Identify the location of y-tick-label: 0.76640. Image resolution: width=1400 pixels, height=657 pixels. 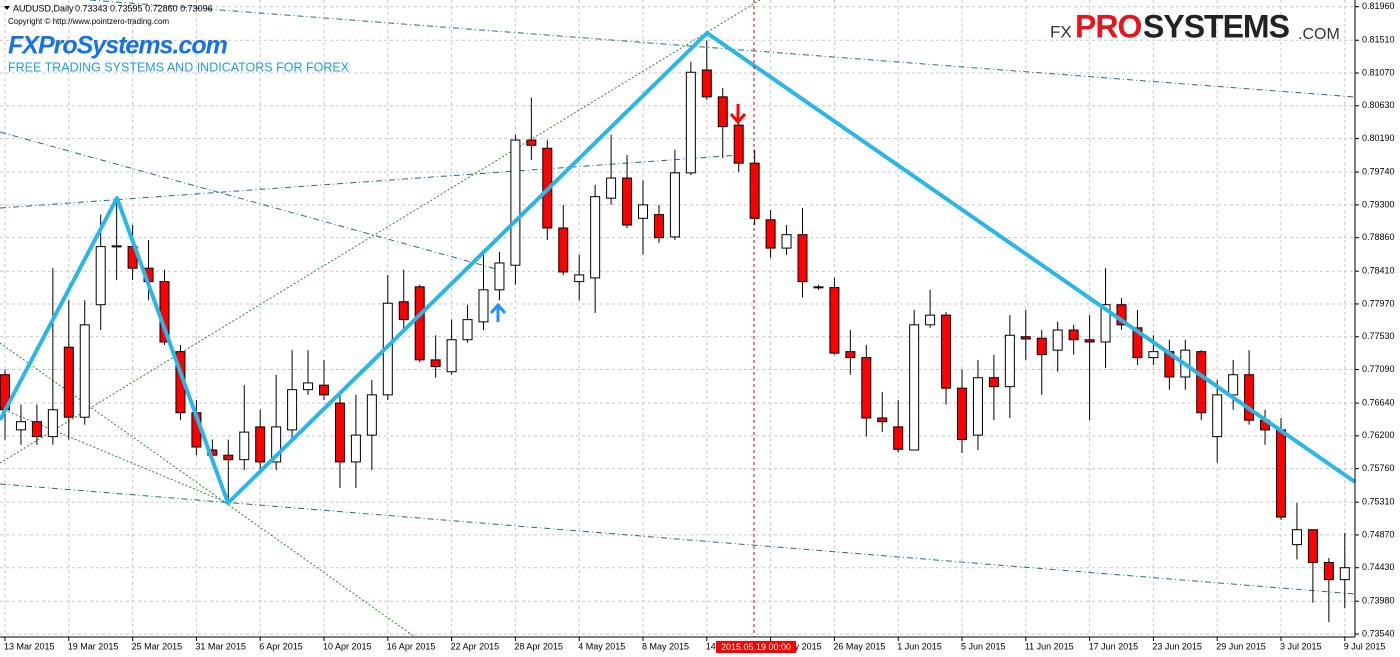
(1378, 402).